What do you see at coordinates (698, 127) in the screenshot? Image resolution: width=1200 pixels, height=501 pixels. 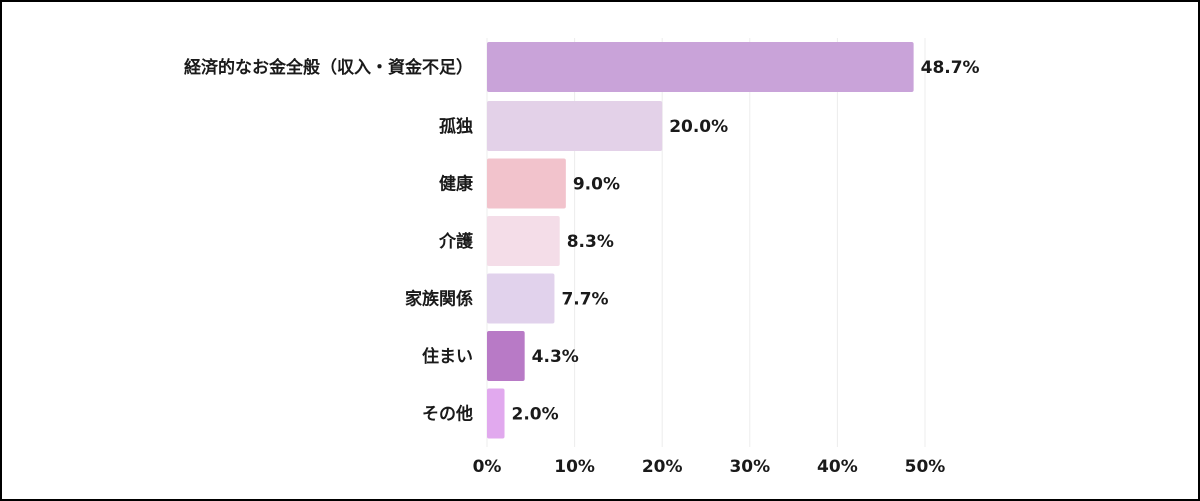 I see `value-label-1: 20.0%` at bounding box center [698, 127].